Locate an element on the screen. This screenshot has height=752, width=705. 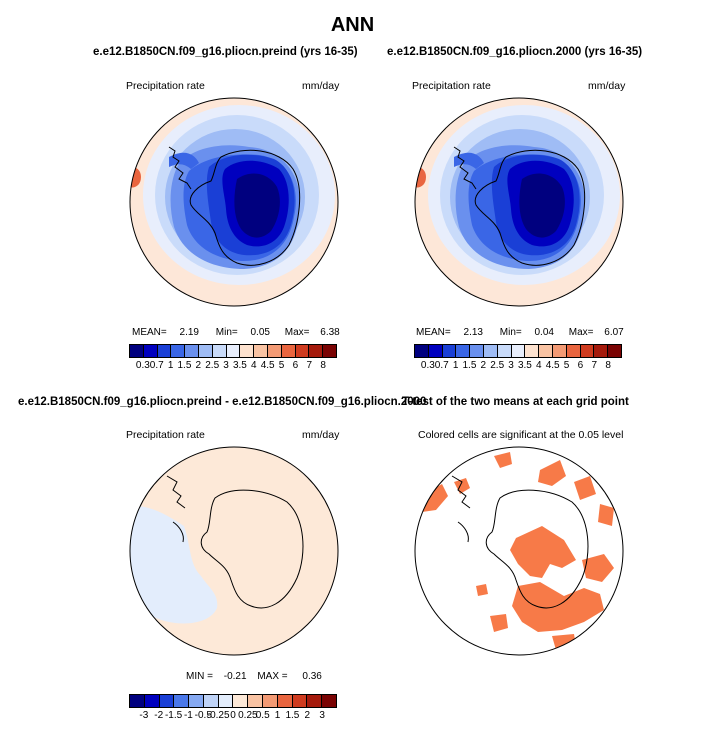
panel-bl-max-value: 0.36 is located at coordinates (312, 676).